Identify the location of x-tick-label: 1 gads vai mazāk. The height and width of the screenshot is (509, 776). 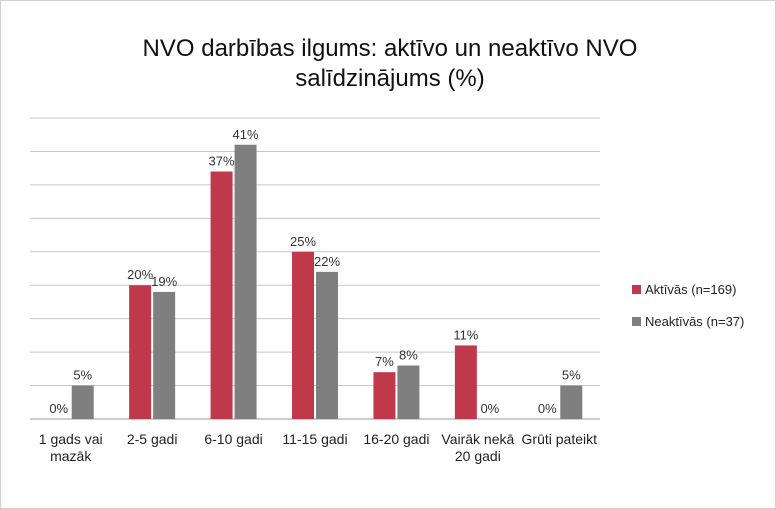
(70, 447).